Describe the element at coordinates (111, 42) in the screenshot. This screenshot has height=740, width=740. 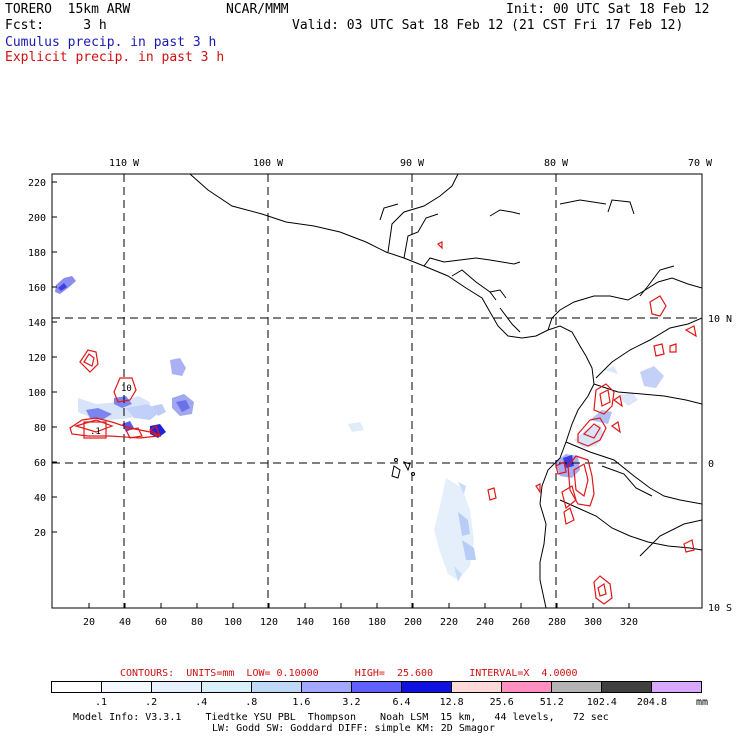
I see `cumulus-legend-label: Cumulus precip. in past 3 h` at that location.